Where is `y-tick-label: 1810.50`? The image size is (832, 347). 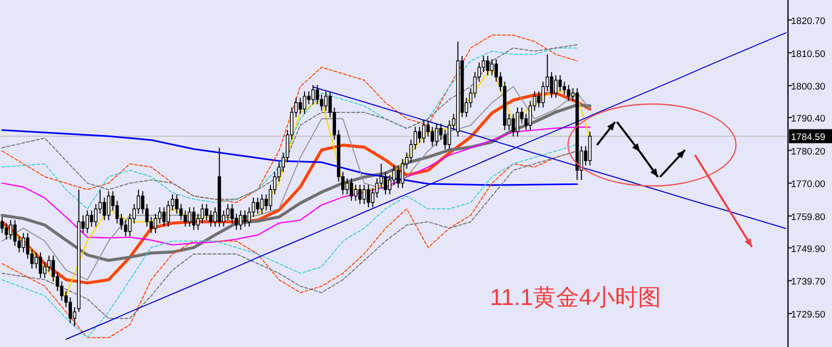 y-tick-label: 1810.50 is located at coordinates (808, 54).